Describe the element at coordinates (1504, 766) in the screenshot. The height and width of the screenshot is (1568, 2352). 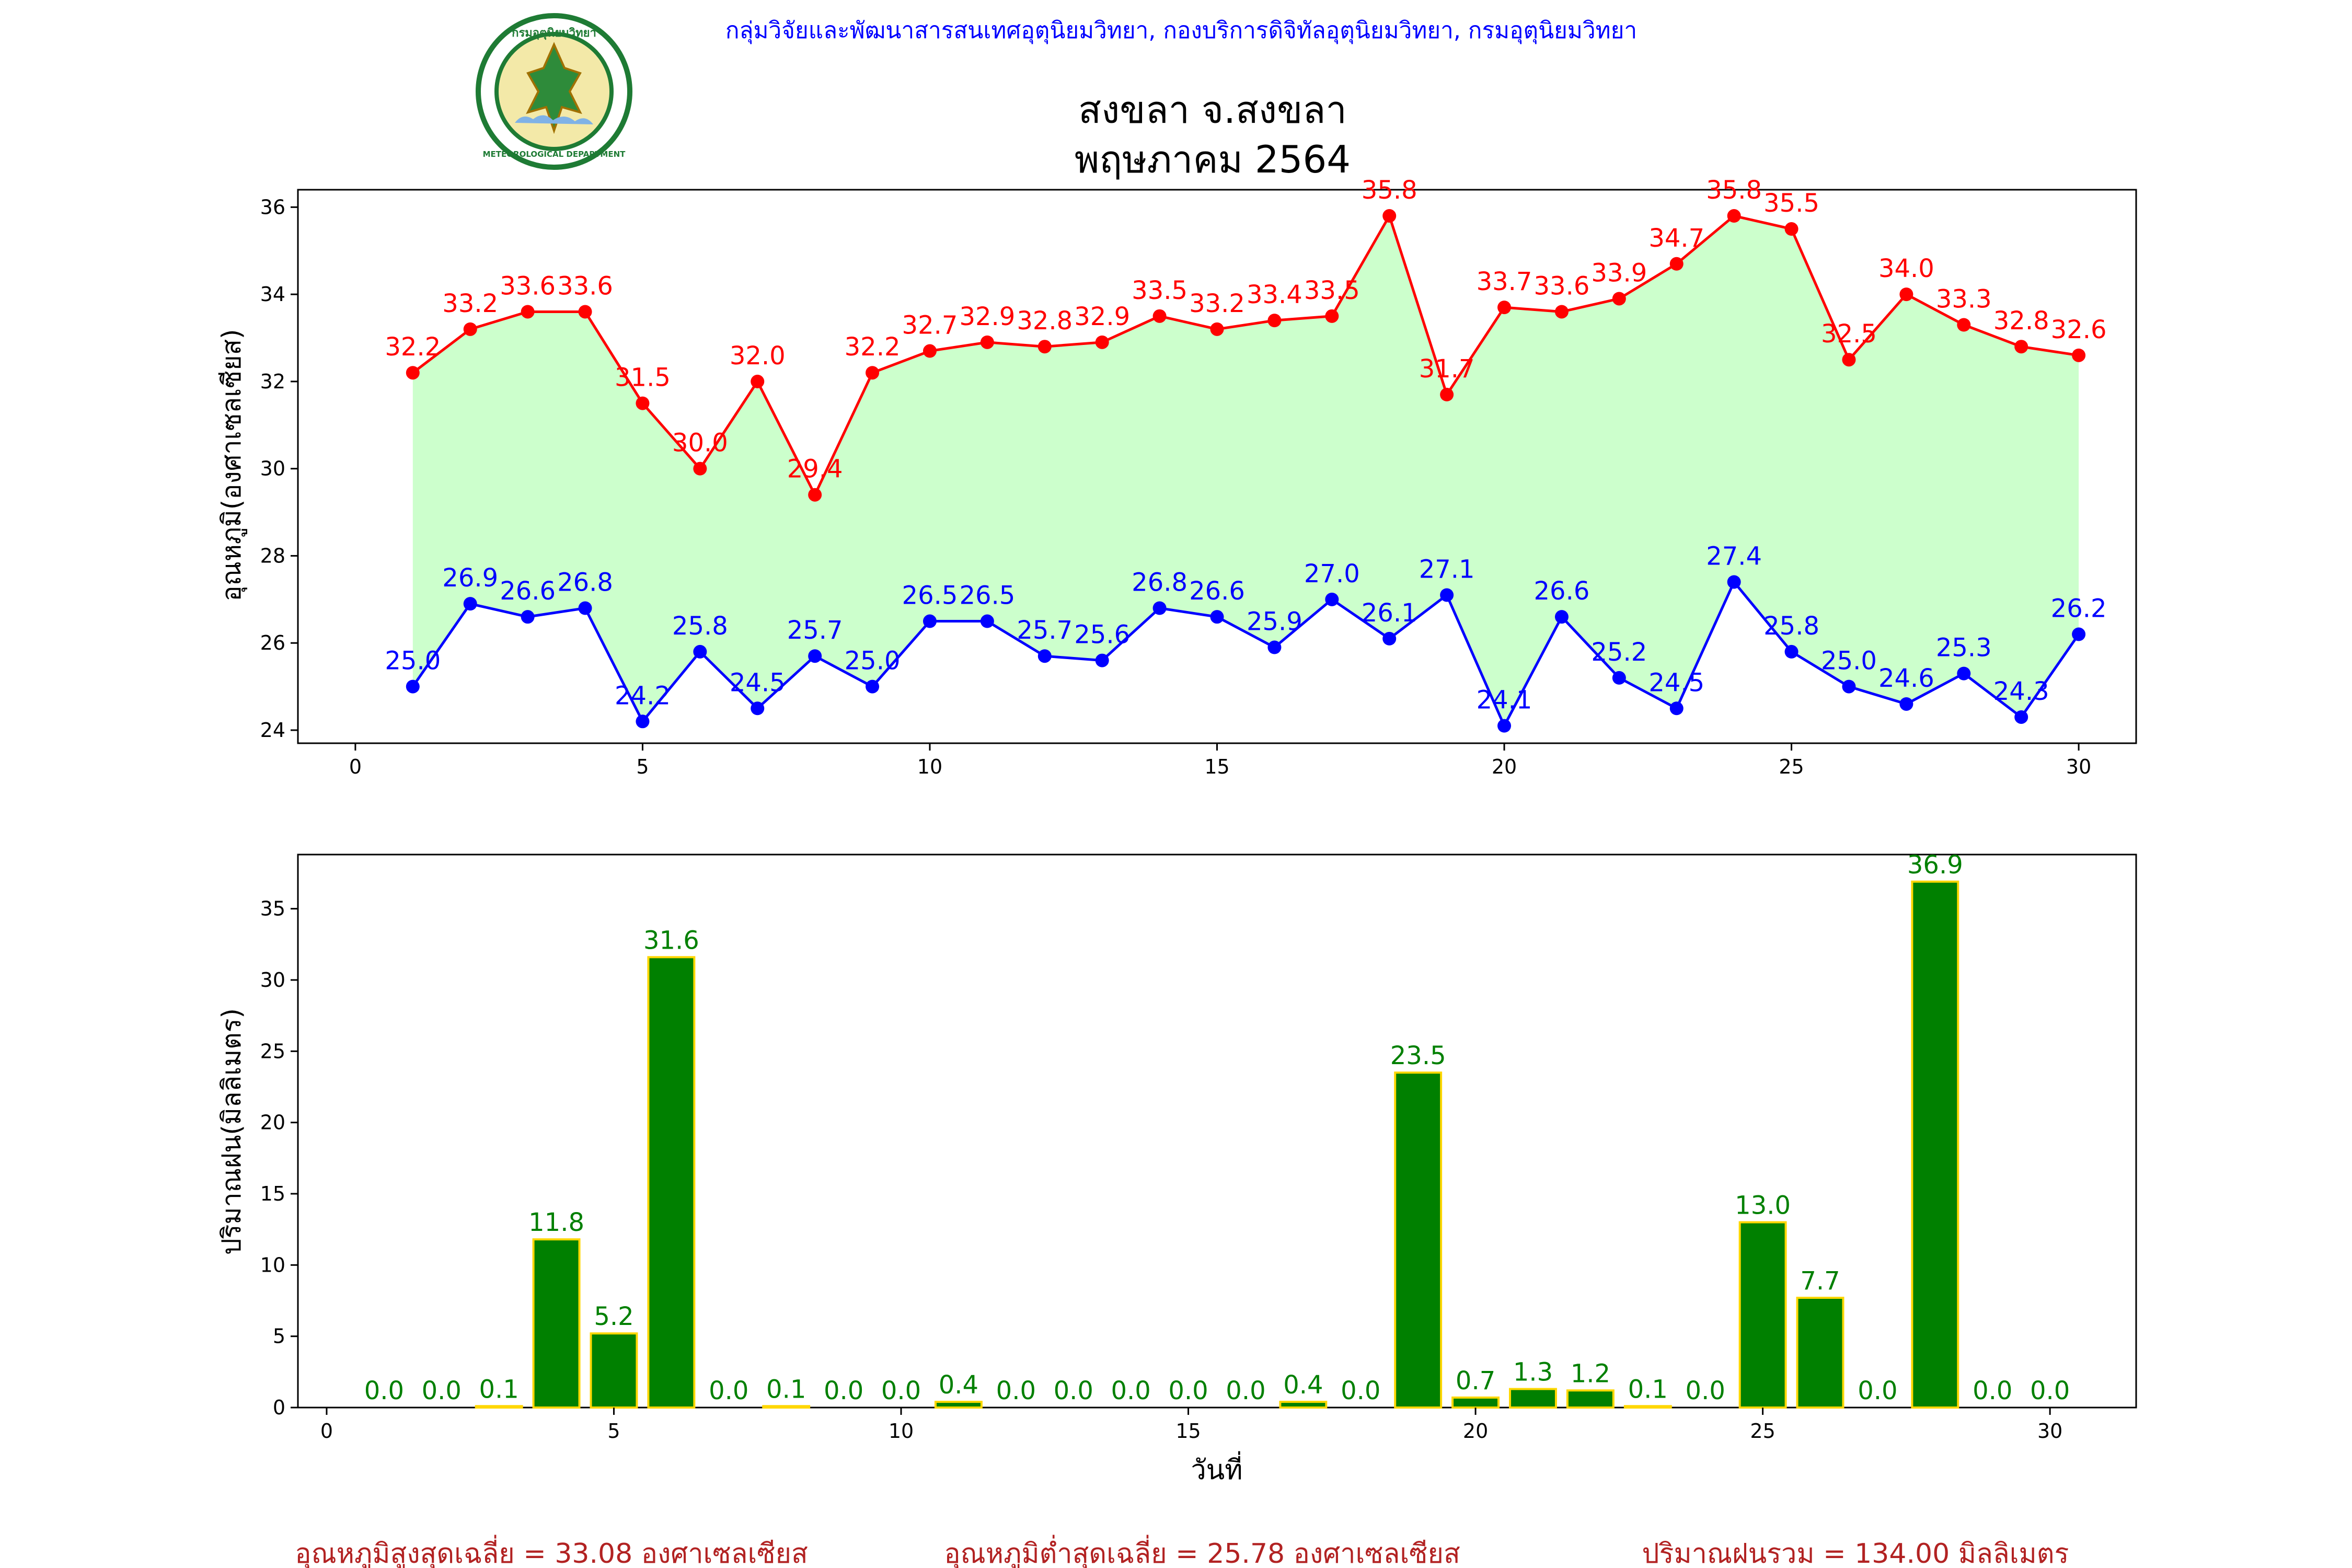
I see `temperature-x-tick-label: 20` at that location.